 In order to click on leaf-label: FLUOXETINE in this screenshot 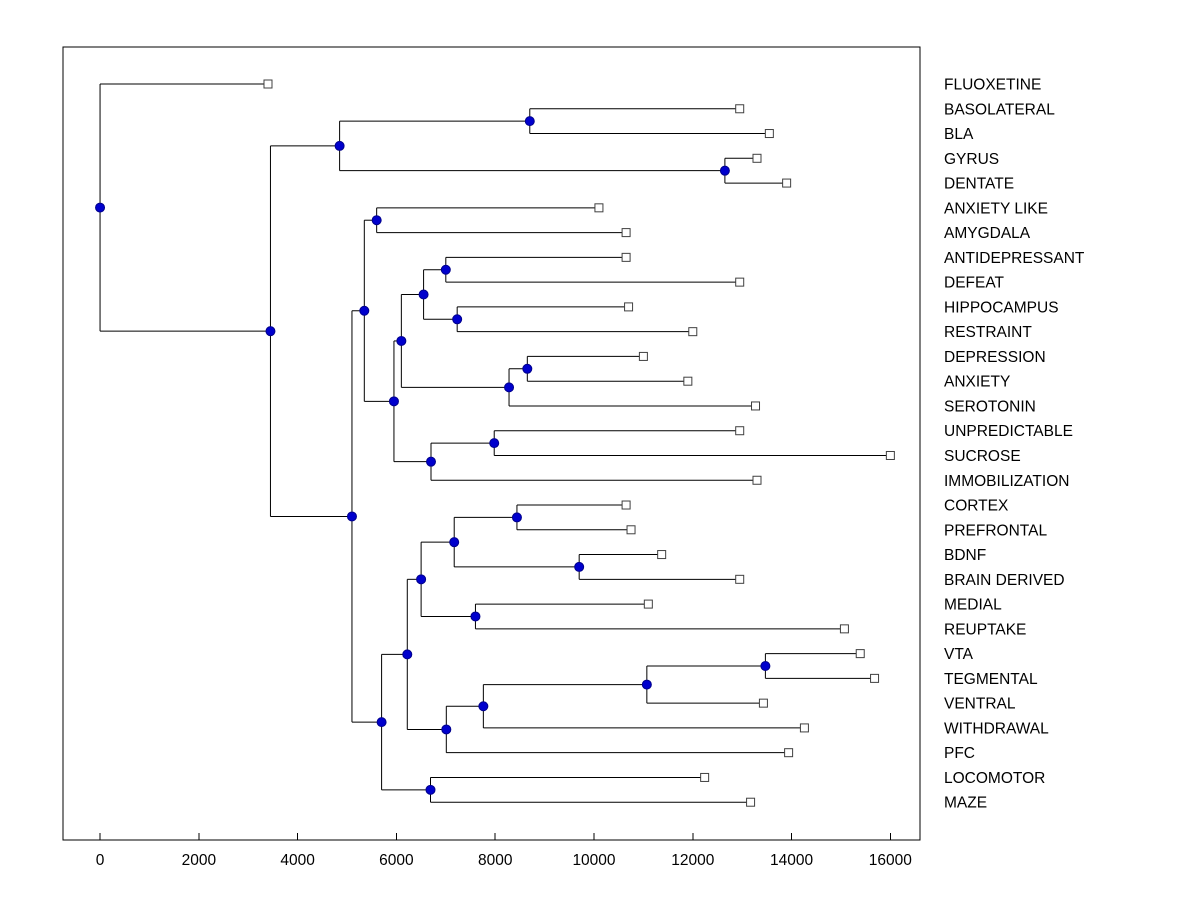, I will do `click(992, 85)`.